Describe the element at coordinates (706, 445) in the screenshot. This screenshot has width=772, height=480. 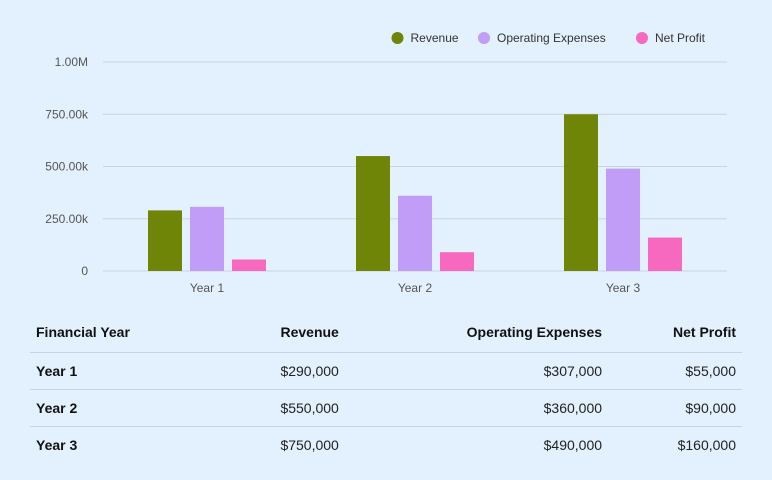
I see `cell-net-profit: $160,000` at that location.